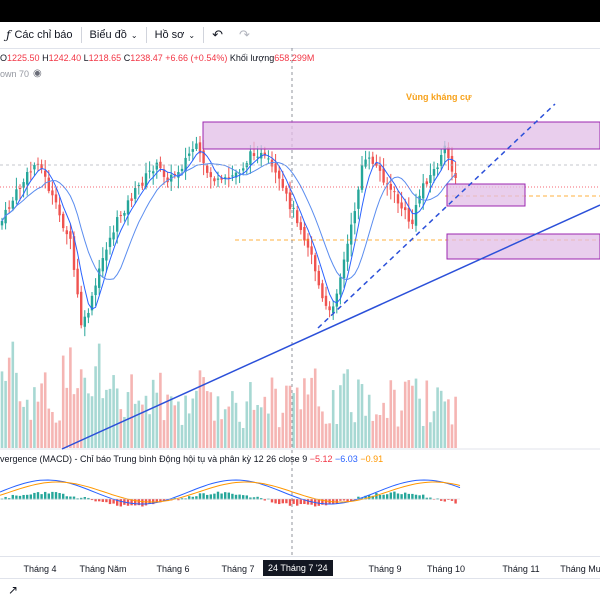  Describe the element at coordinates (43, 35) in the screenshot. I see `indicators-label: Các chỉ báo` at that location.